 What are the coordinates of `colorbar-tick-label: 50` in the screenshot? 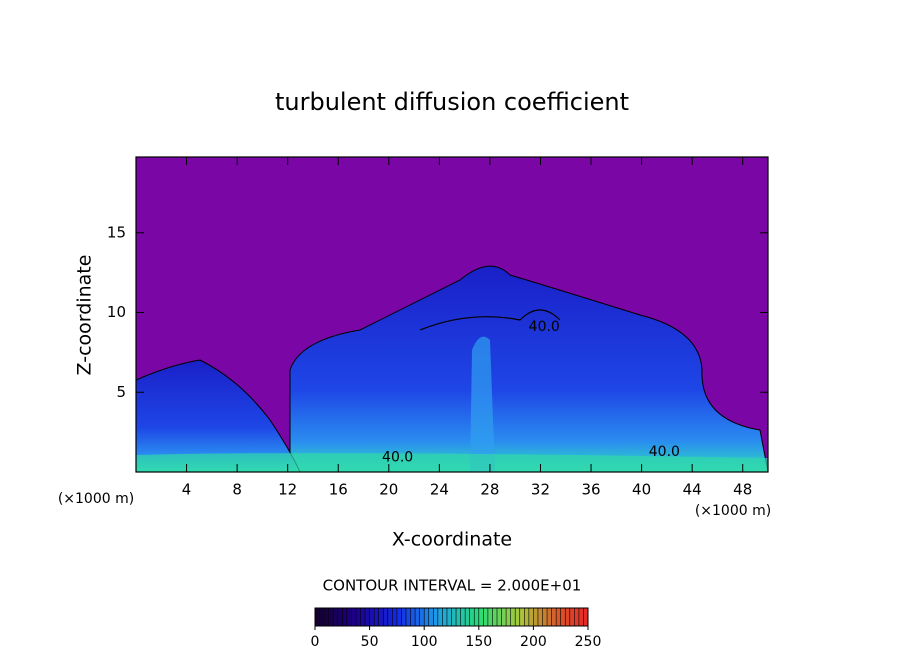 It's located at (370, 642).